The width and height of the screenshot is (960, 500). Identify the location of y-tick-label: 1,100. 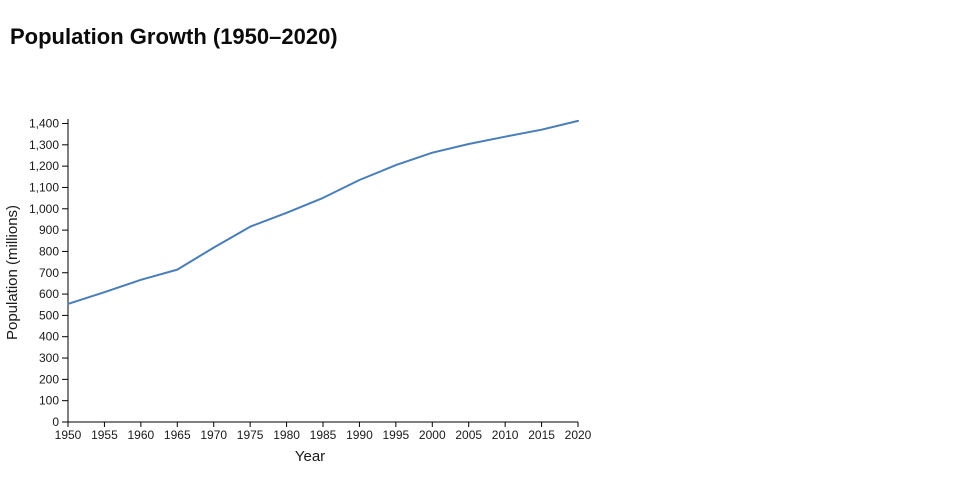
(44, 187).